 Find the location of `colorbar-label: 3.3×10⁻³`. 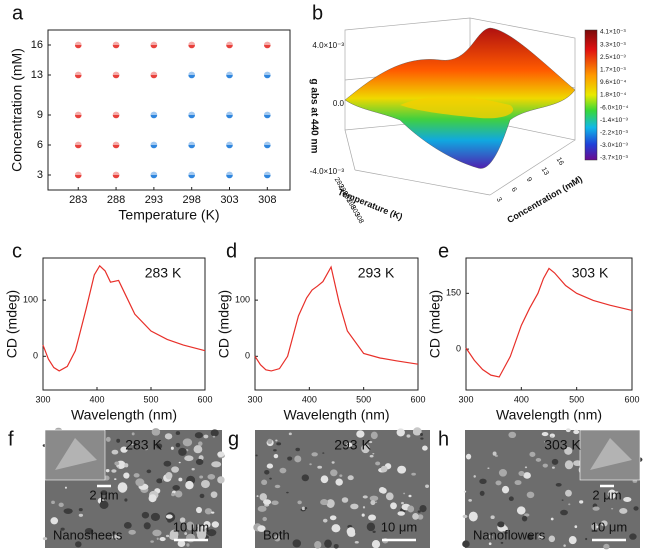

colorbar-label: 3.3×10⁻³ is located at coordinates (613, 44).